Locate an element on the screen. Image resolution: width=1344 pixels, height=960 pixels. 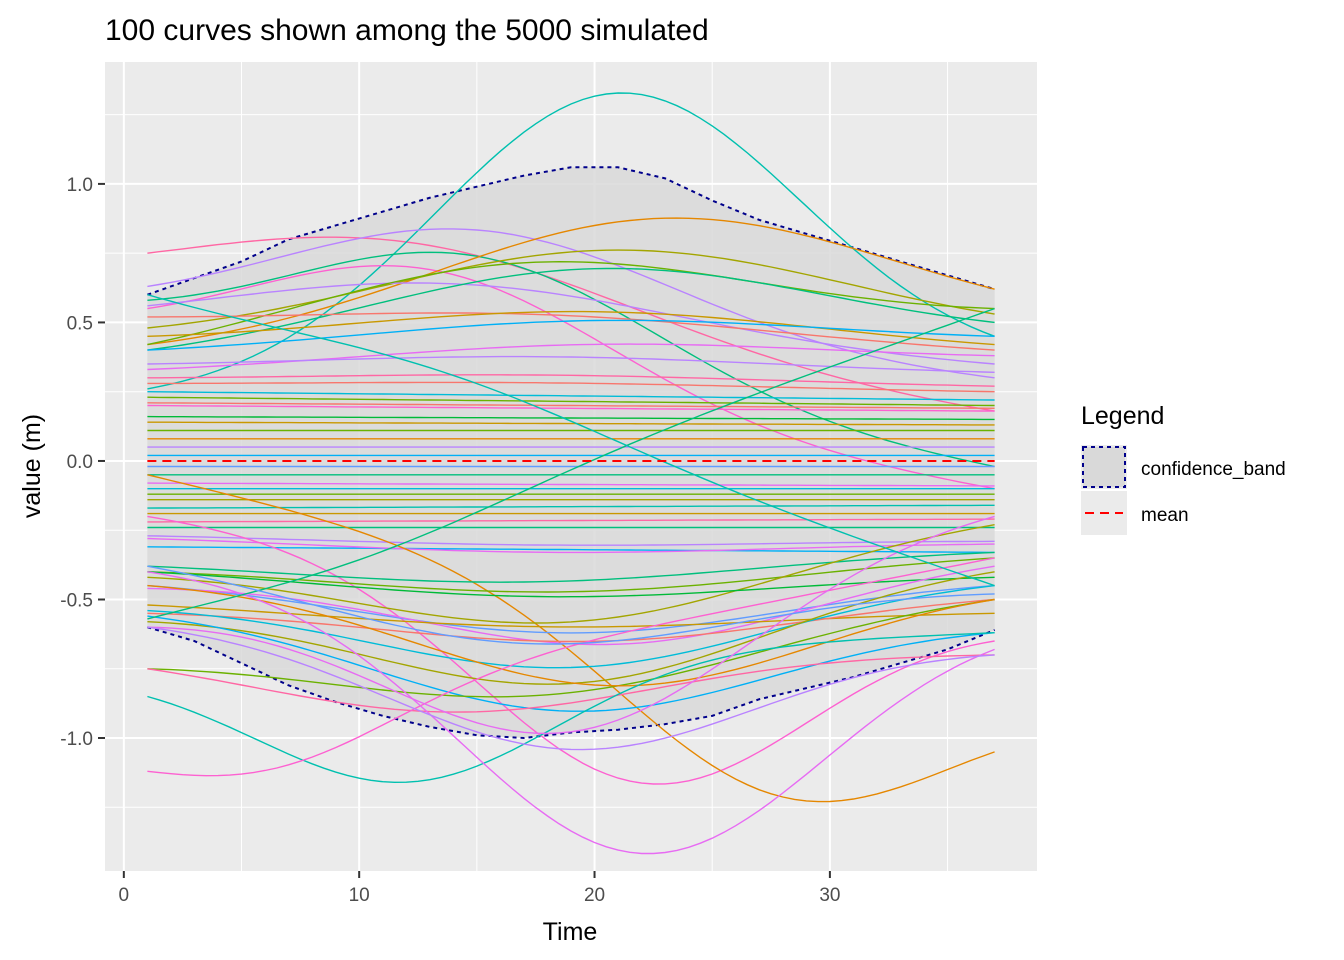
legend-label-confidence-band: confidence_band is located at coordinates (1213, 469).